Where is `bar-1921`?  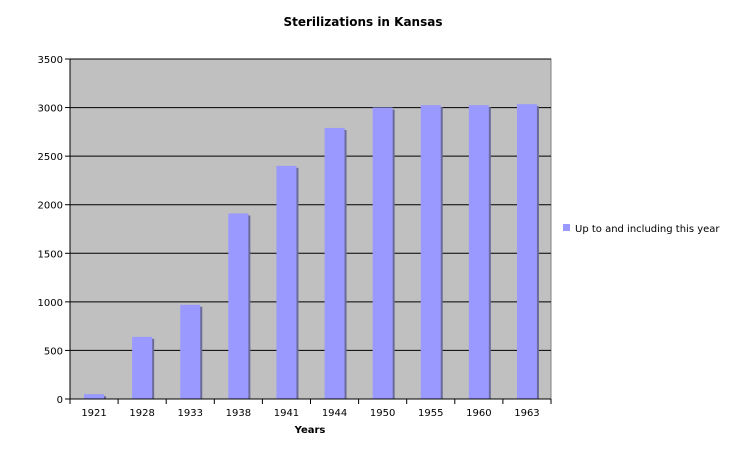 bar-1921 is located at coordinates (94, 396).